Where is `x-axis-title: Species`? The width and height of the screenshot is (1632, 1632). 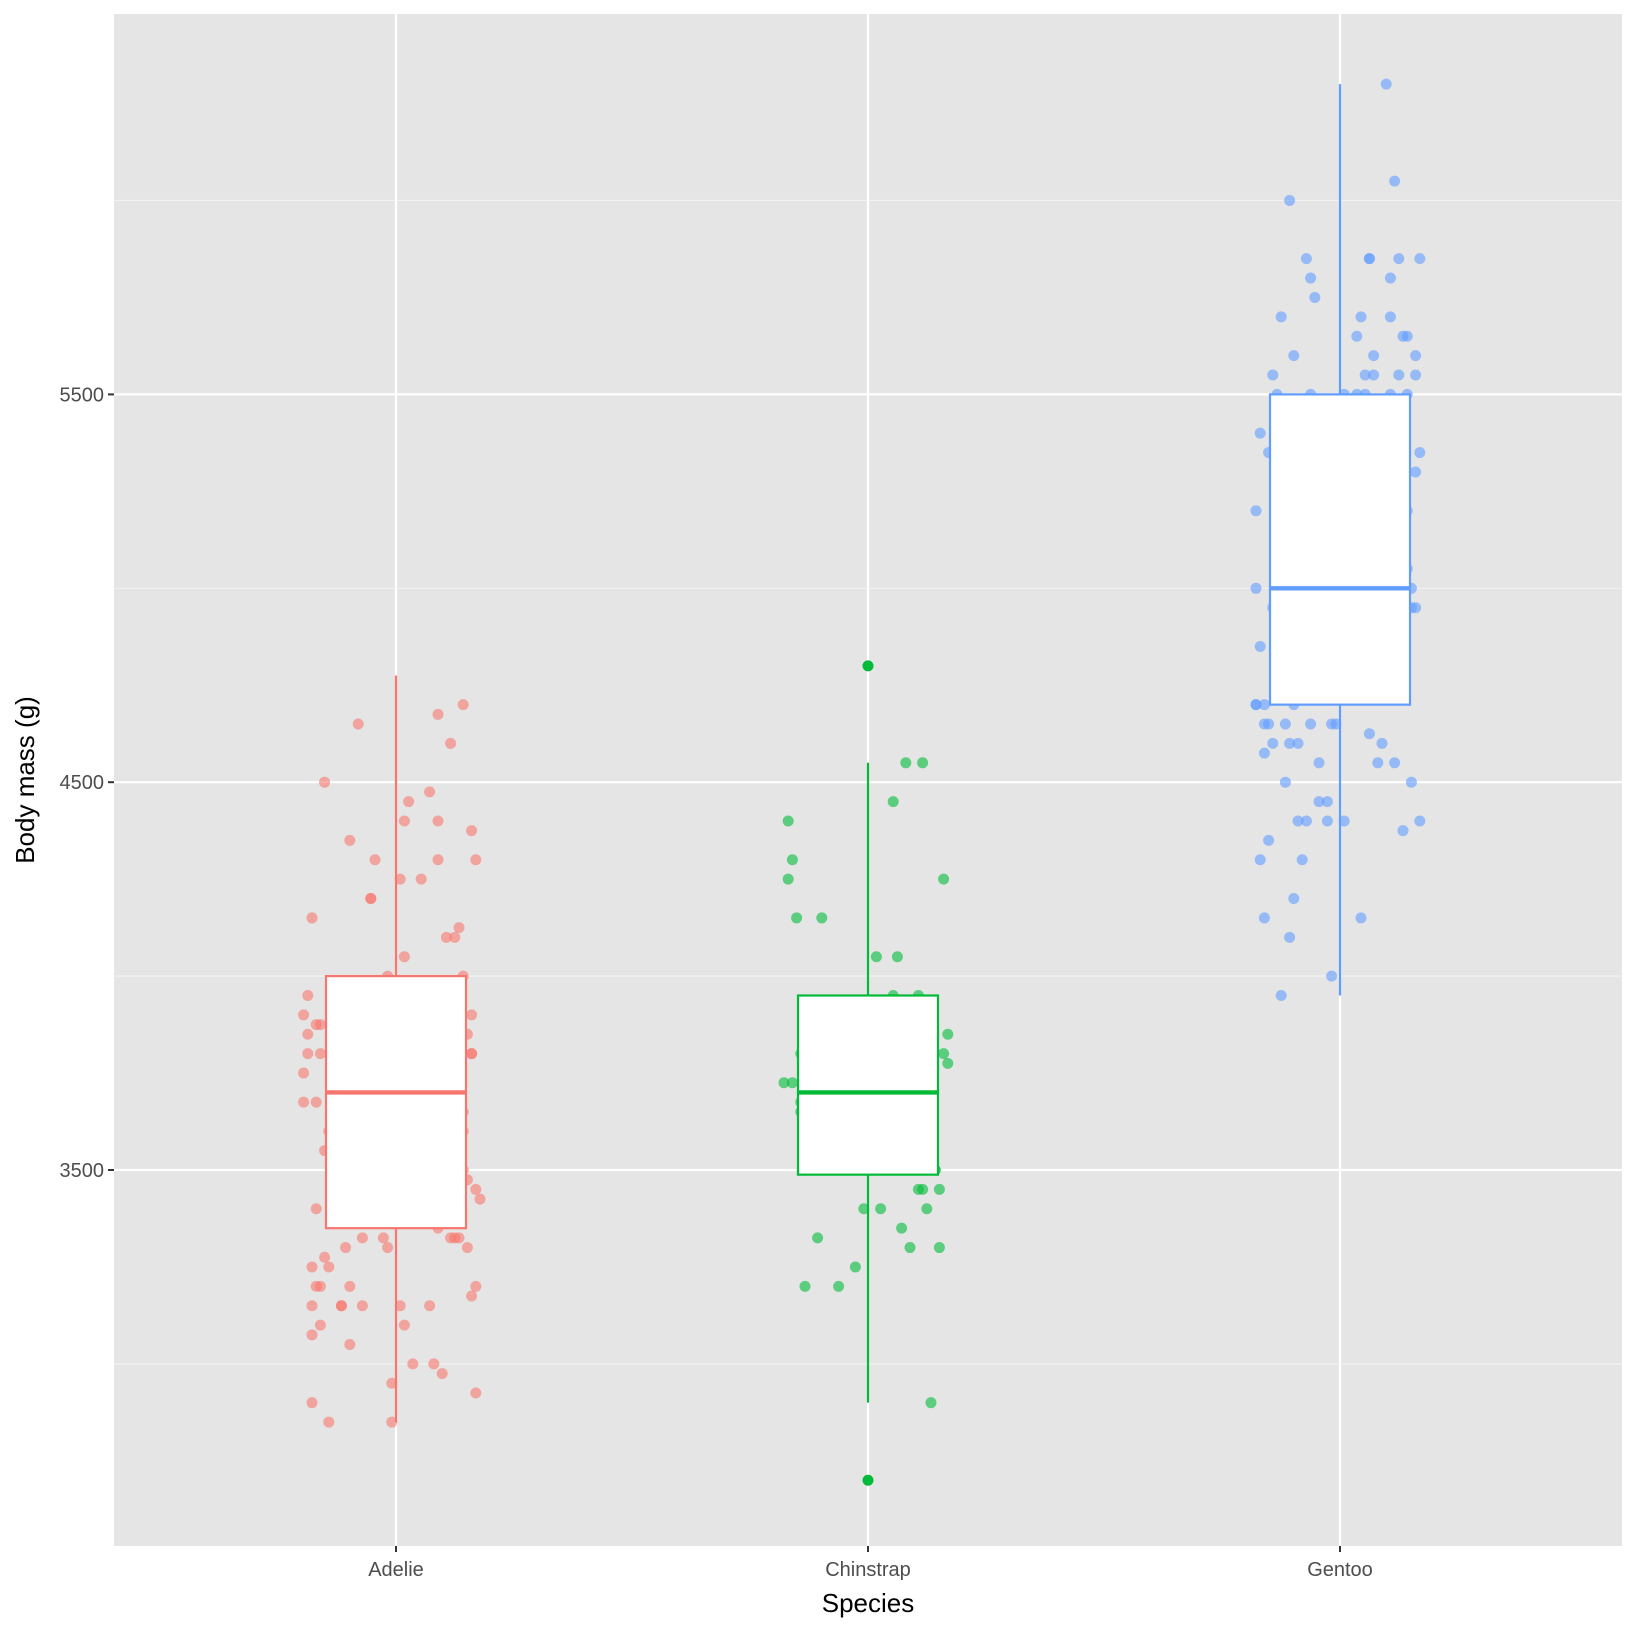 x-axis-title: Species is located at coordinates (868, 1603).